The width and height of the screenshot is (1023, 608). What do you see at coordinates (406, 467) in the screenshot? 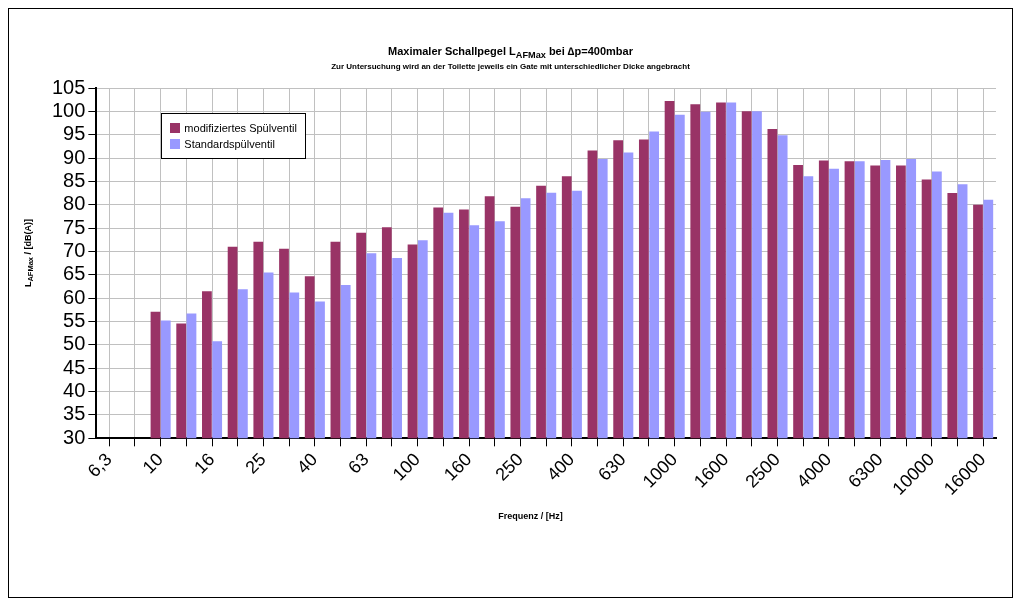
I see `x-tick-label: 100` at bounding box center [406, 467].